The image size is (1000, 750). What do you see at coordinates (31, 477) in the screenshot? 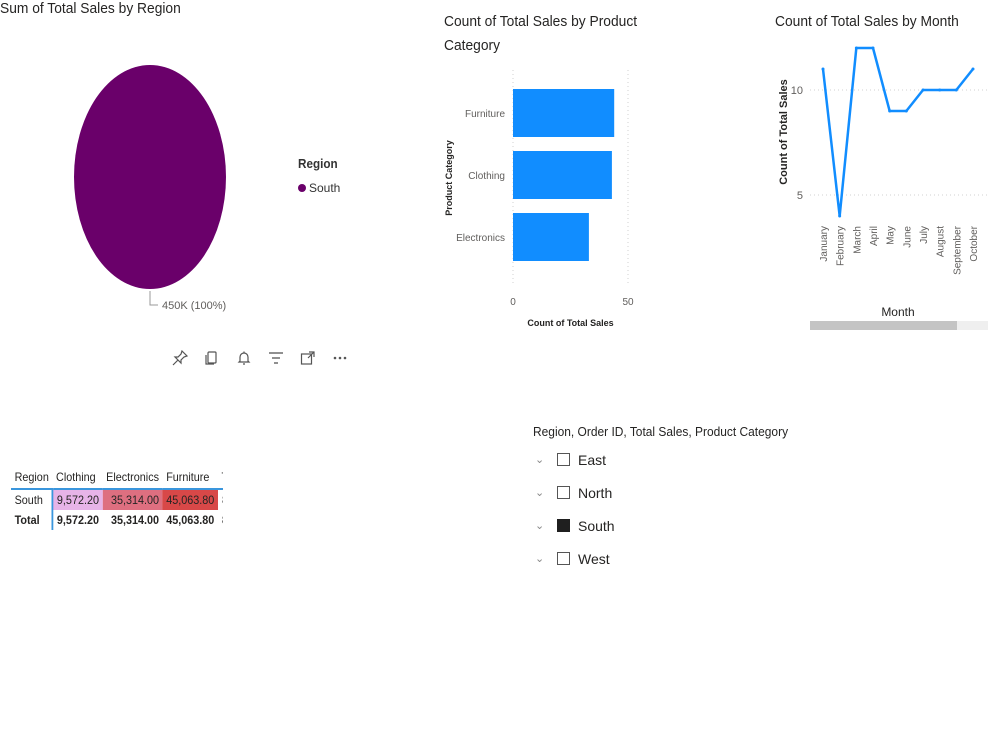
I see `matrix-header: Region` at bounding box center [31, 477].